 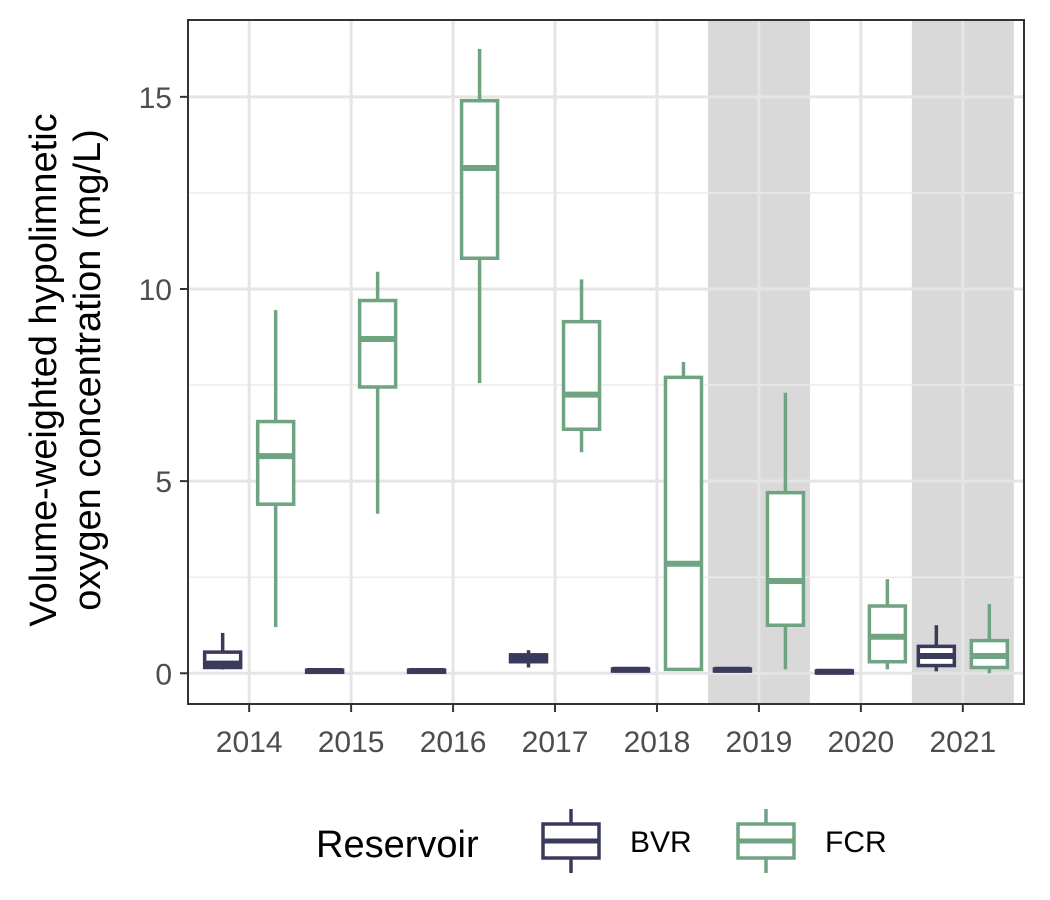 What do you see at coordinates (989, 639) in the screenshot?
I see `box-FCR-2021` at bounding box center [989, 639].